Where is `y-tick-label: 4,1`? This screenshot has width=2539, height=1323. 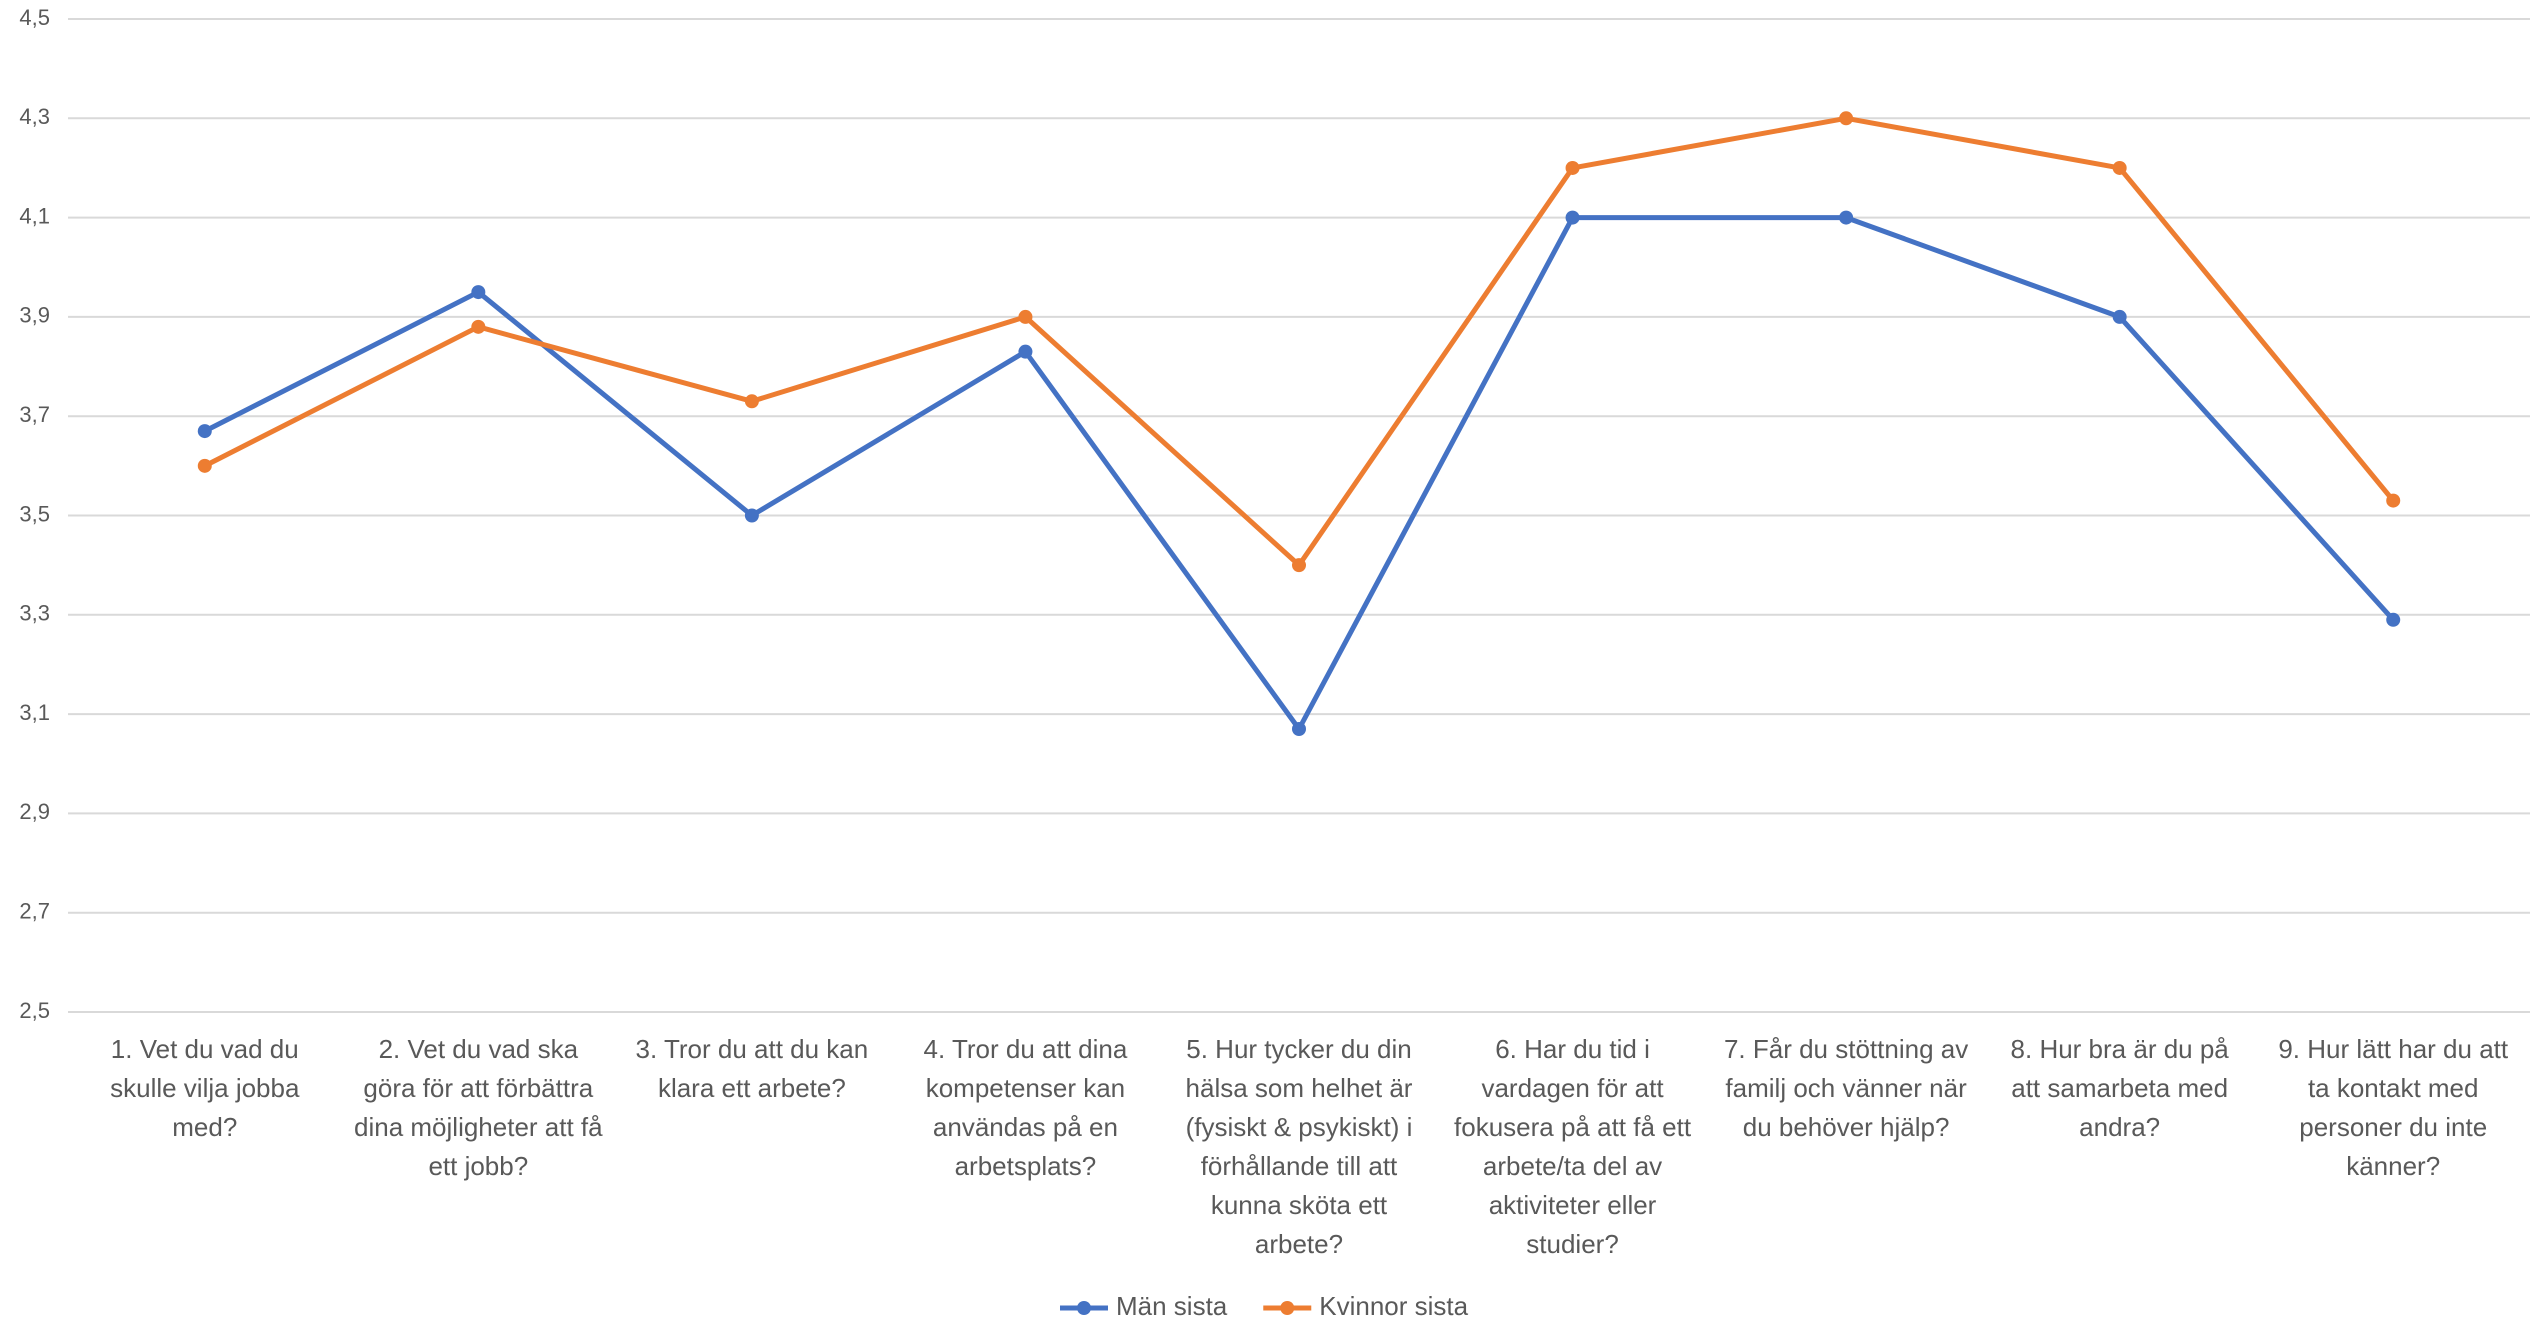 y-tick-label: 4,1 is located at coordinates (34, 215).